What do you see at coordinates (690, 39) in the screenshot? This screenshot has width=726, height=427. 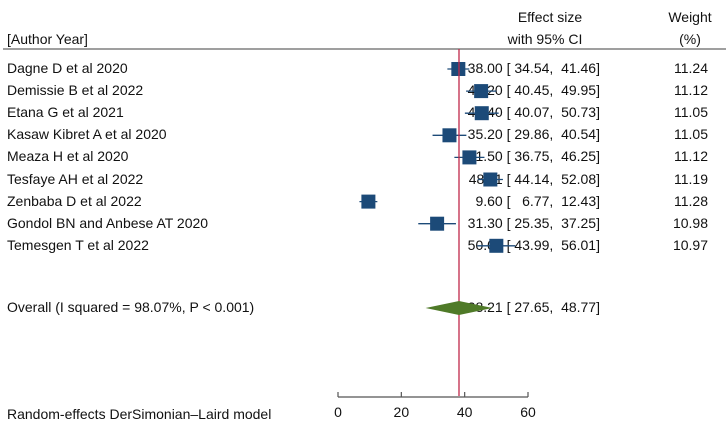 I see `weight-column-header-2: (%)` at bounding box center [690, 39].